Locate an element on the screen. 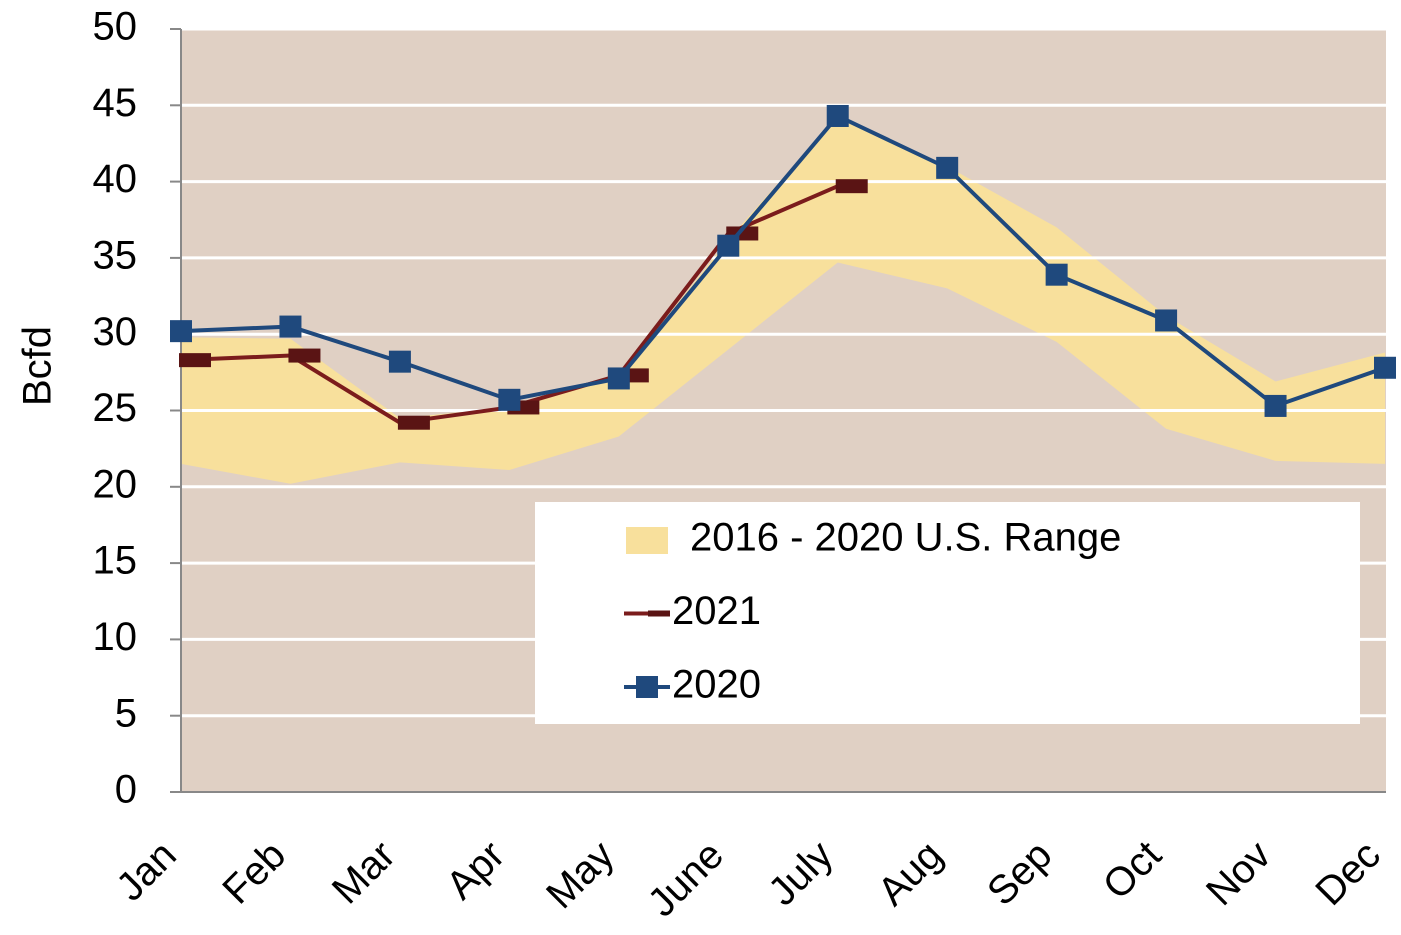  y-tick-label: 35 is located at coordinates (115, 255).